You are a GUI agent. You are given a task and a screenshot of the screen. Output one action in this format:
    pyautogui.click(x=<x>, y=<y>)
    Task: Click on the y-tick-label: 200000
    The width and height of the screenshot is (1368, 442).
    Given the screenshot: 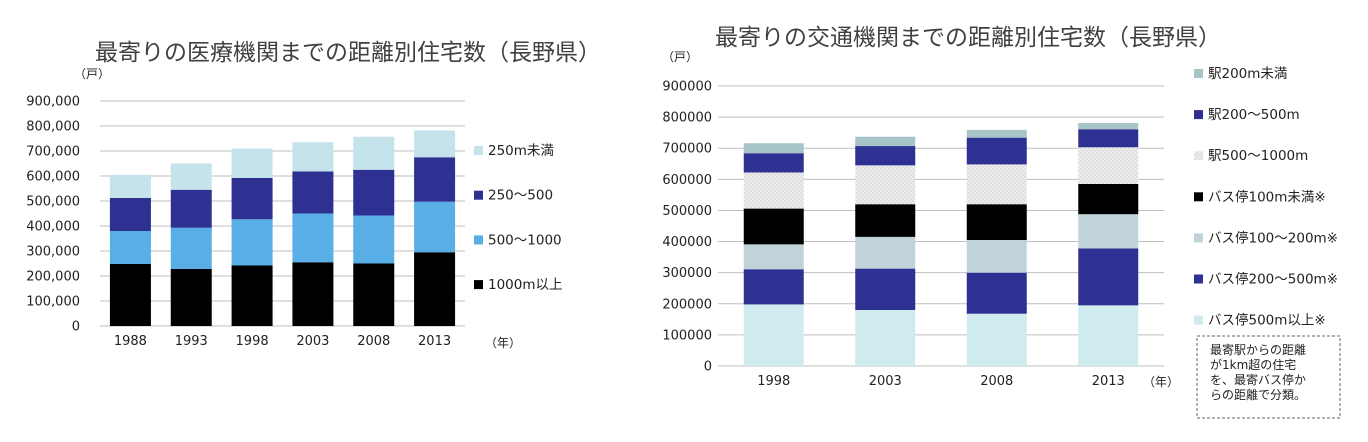 What is the action you would take?
    pyautogui.click(x=687, y=304)
    